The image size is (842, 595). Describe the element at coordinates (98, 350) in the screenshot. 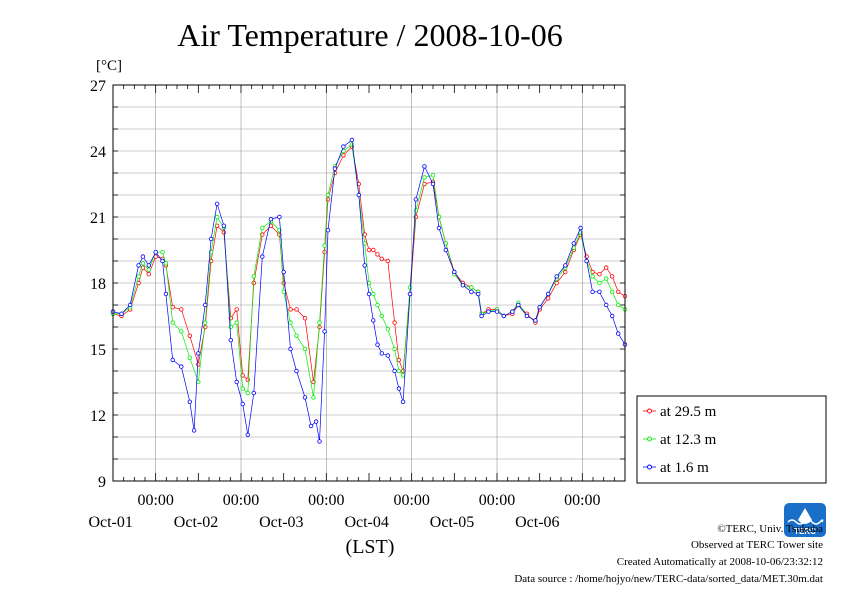

I see `y-tick-label: 15` at that location.